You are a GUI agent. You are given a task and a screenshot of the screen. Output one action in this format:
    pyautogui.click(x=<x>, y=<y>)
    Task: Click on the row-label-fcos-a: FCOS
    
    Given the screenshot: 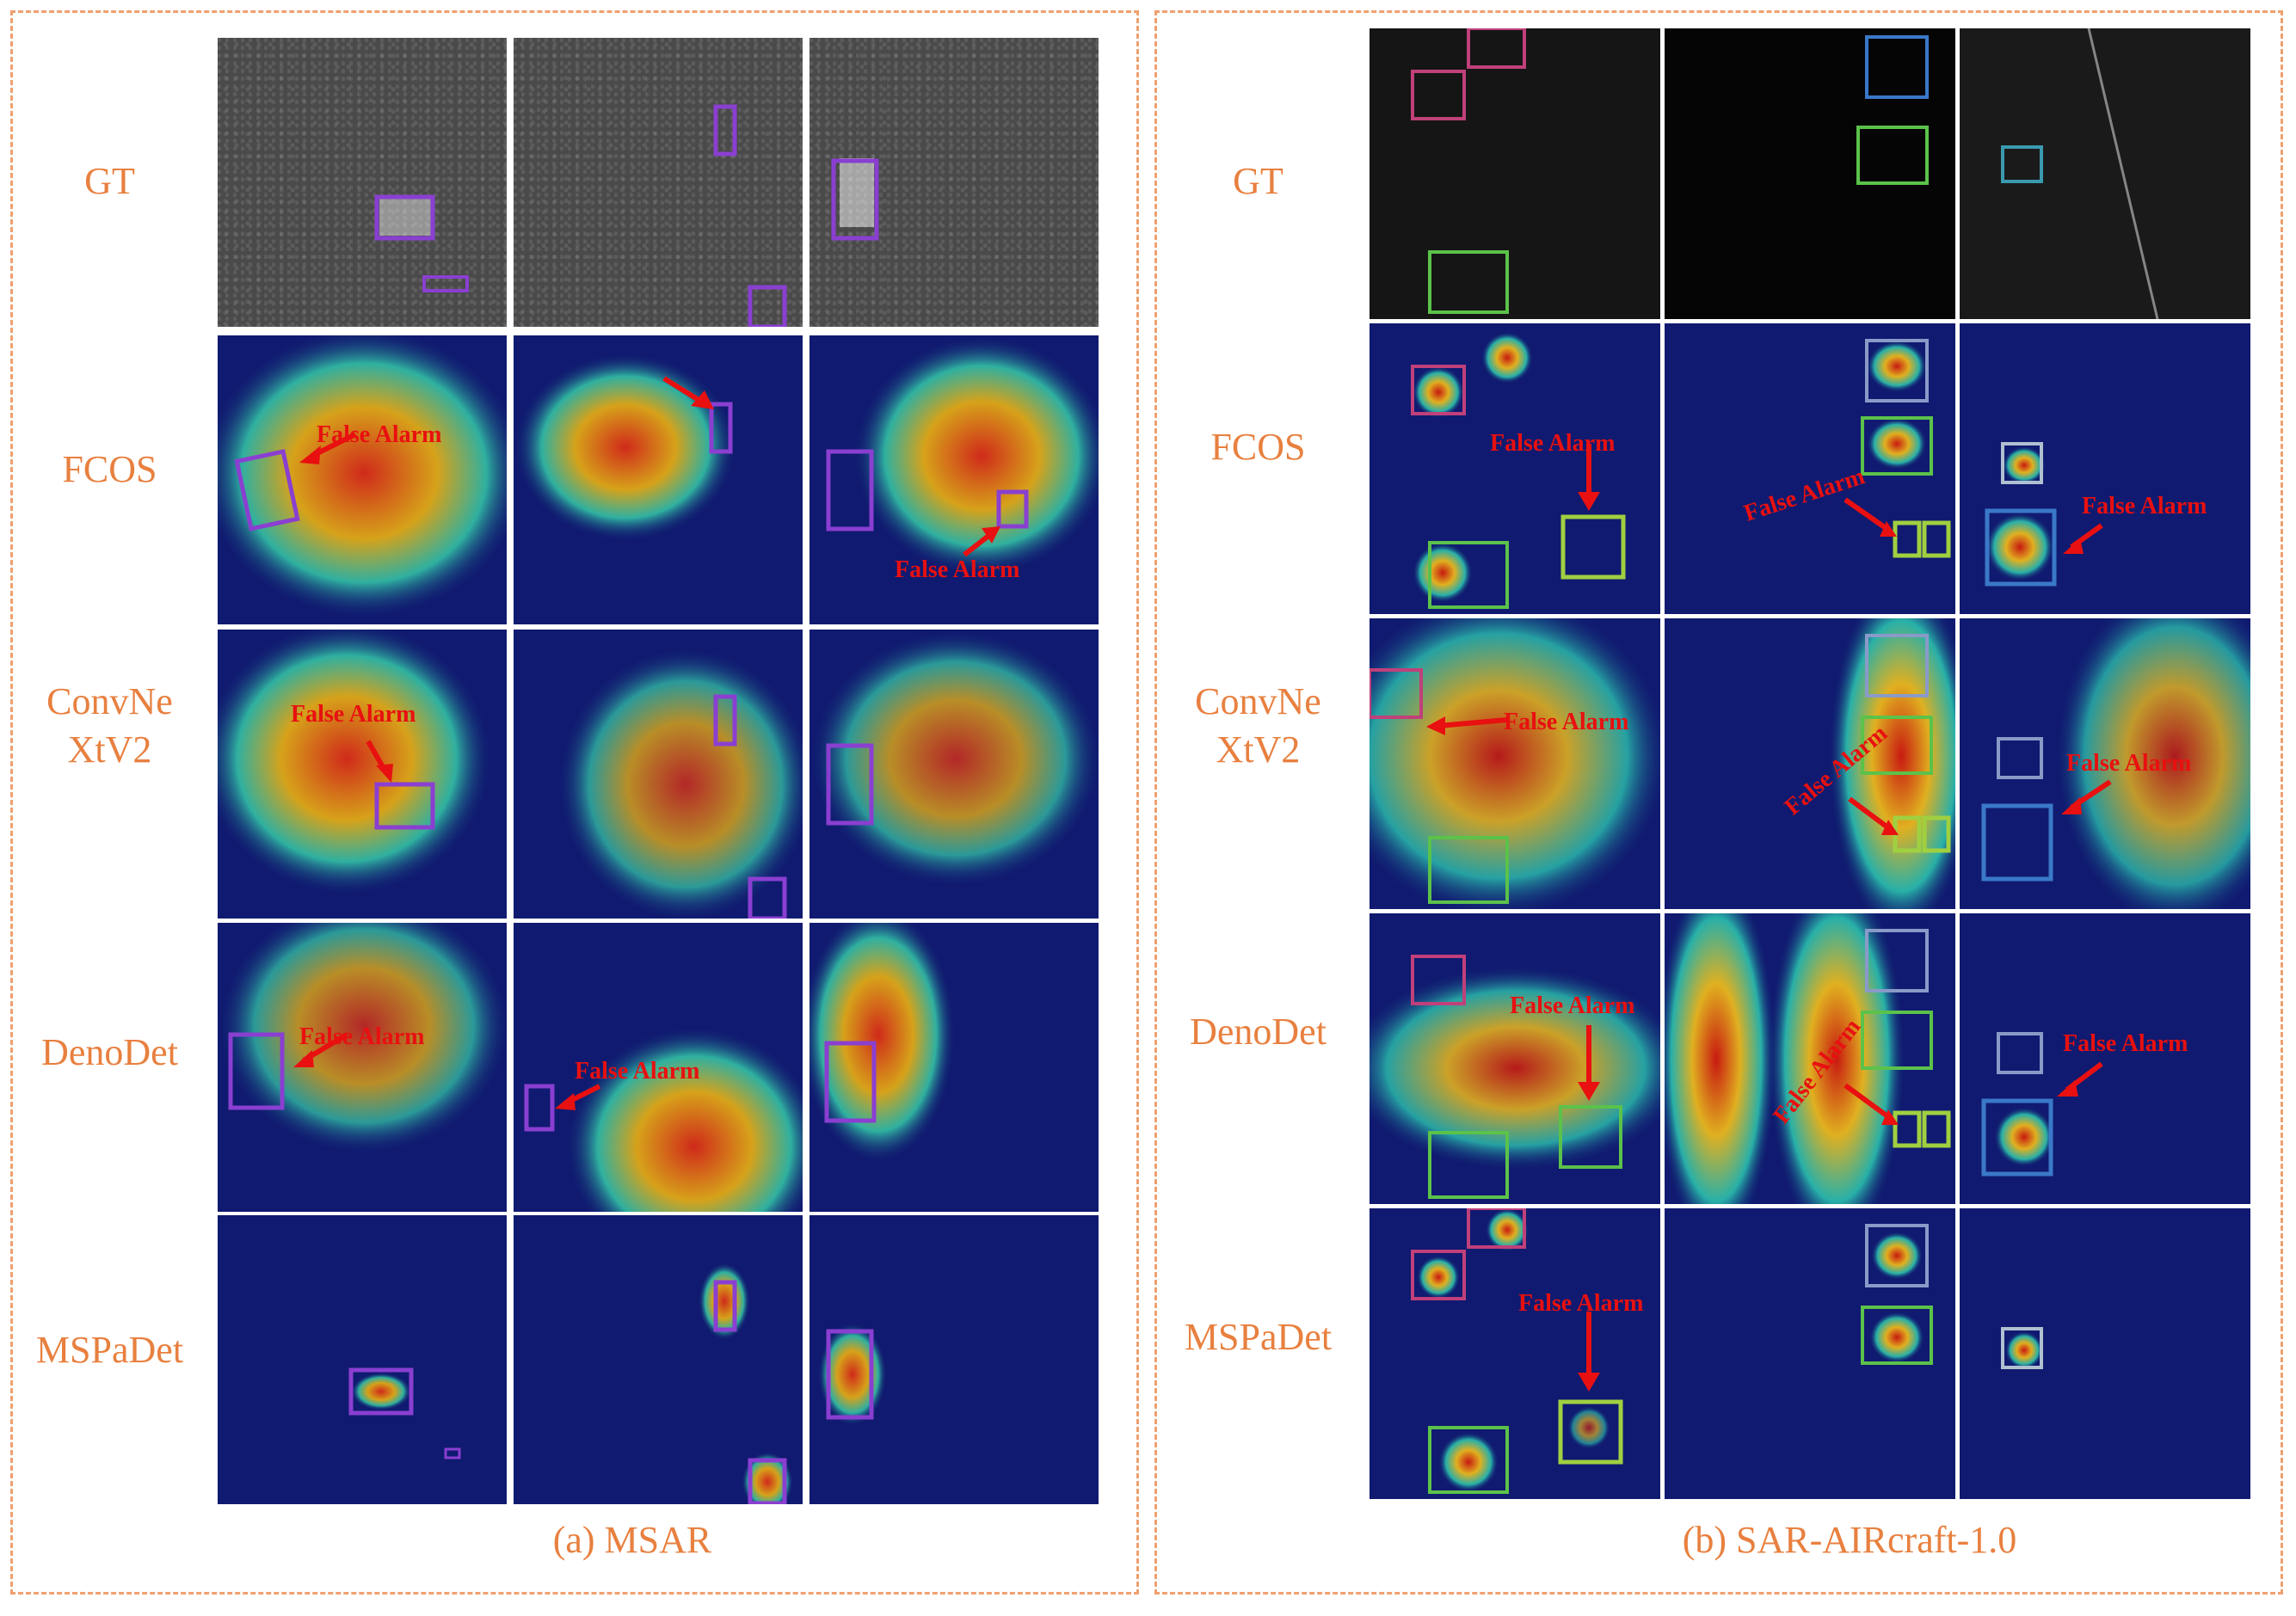 What is the action you would take?
    pyautogui.click(x=109, y=469)
    